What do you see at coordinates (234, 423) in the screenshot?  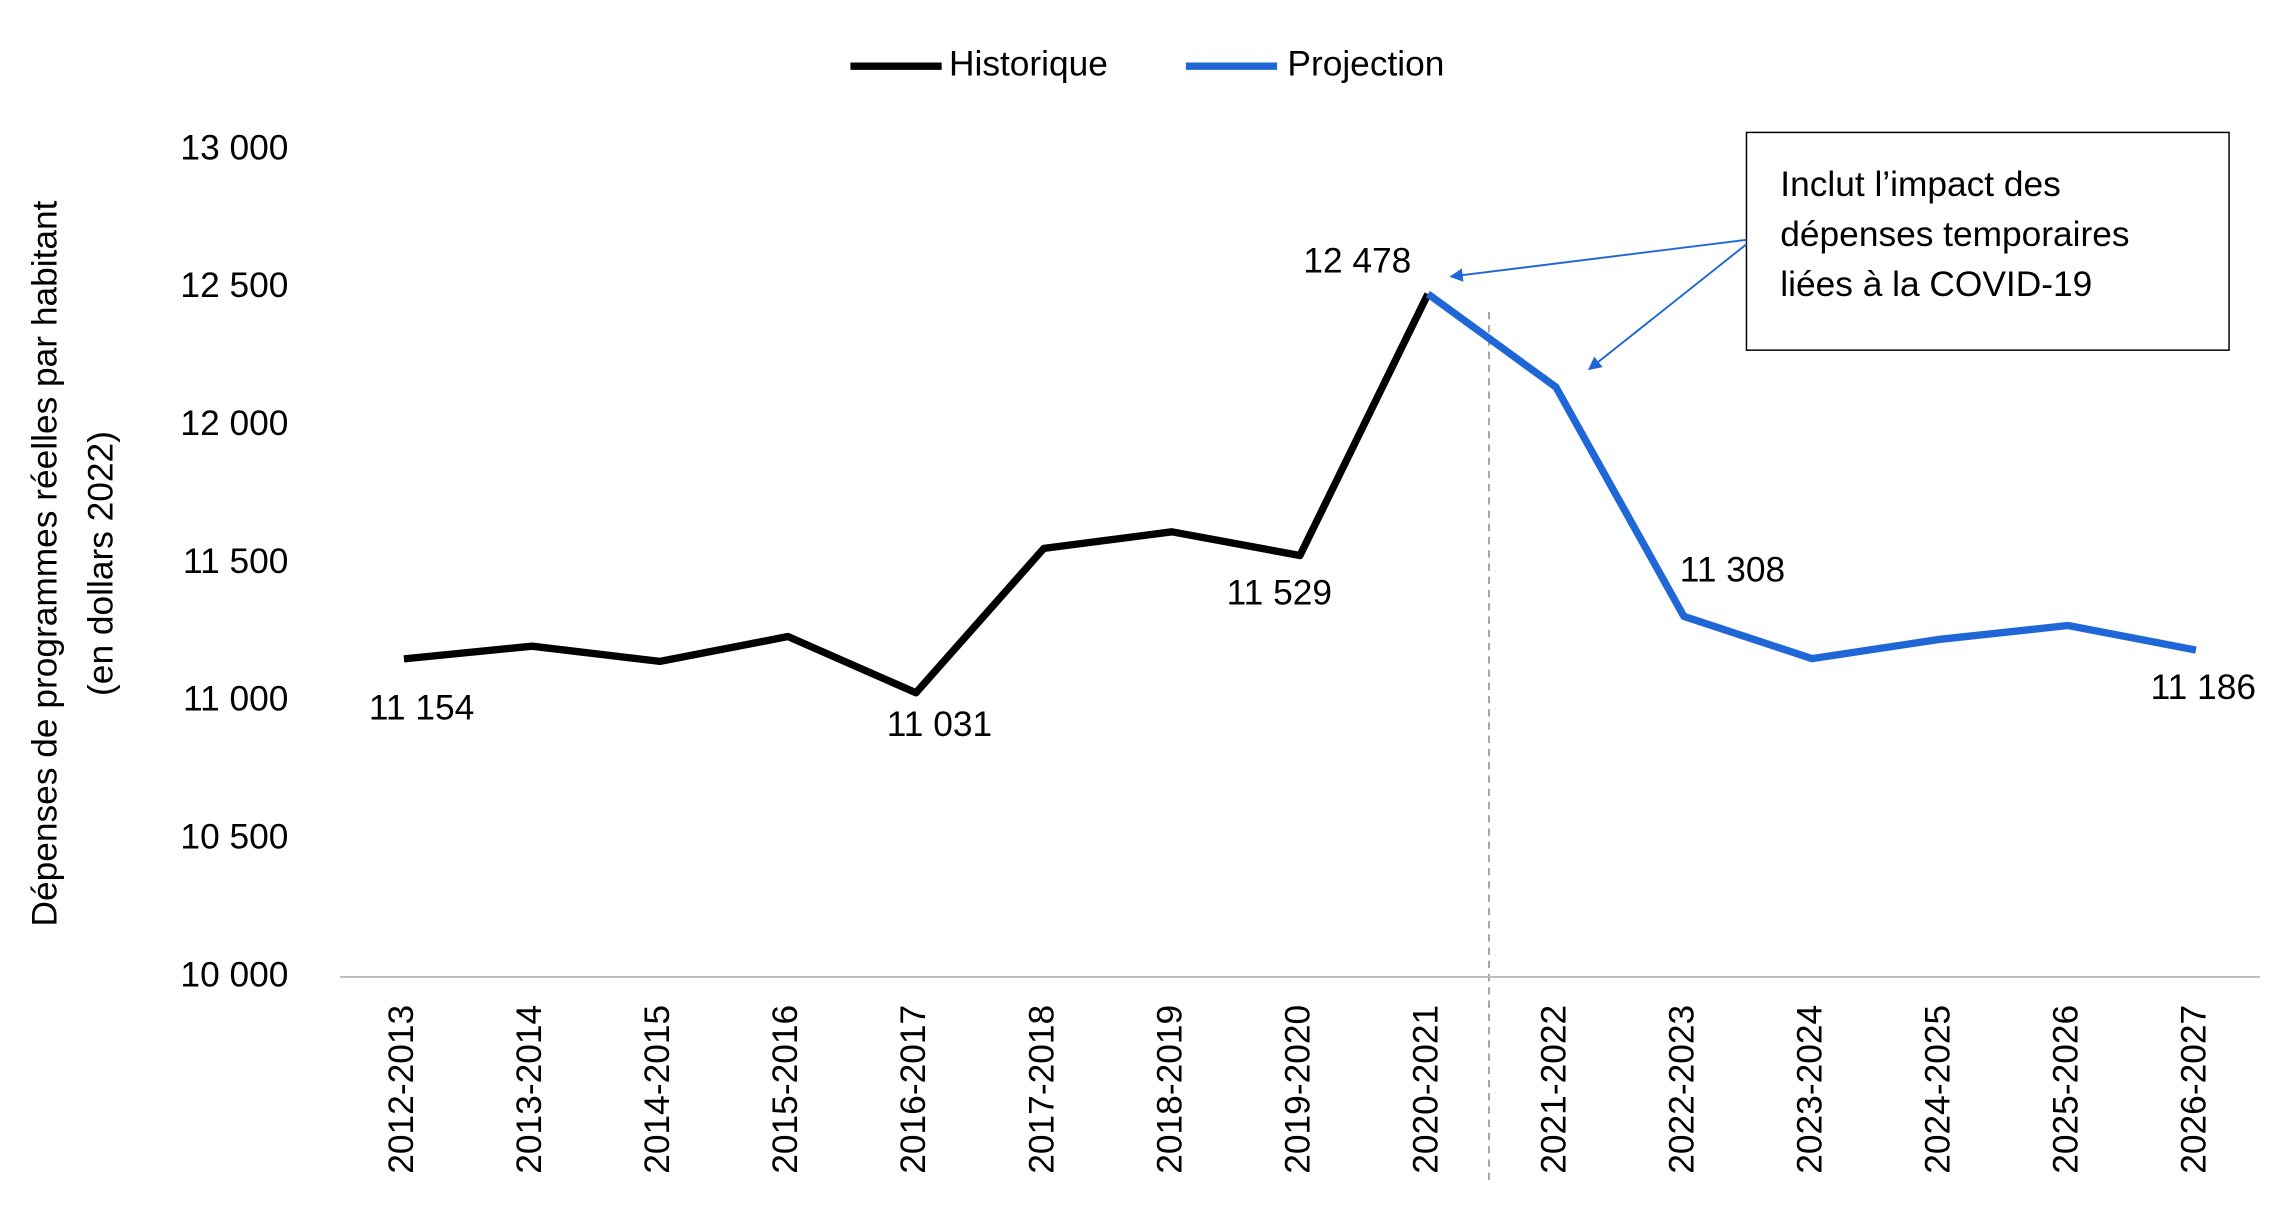 I see `y-tick-label: 12 000` at bounding box center [234, 423].